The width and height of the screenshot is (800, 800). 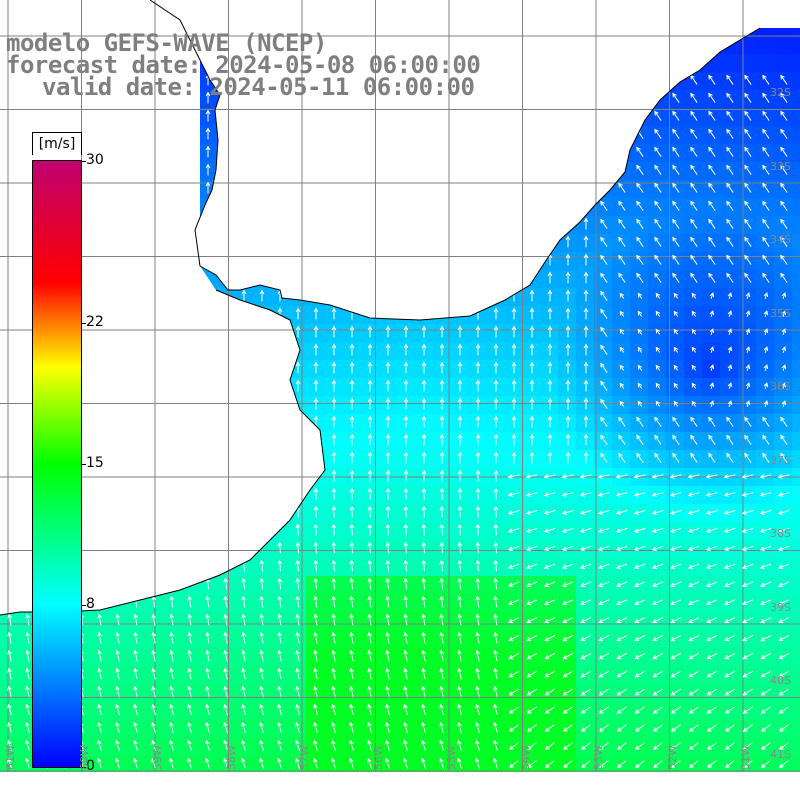 What do you see at coordinates (780, 754) in the screenshot?
I see `latitude-label: 41S` at bounding box center [780, 754].